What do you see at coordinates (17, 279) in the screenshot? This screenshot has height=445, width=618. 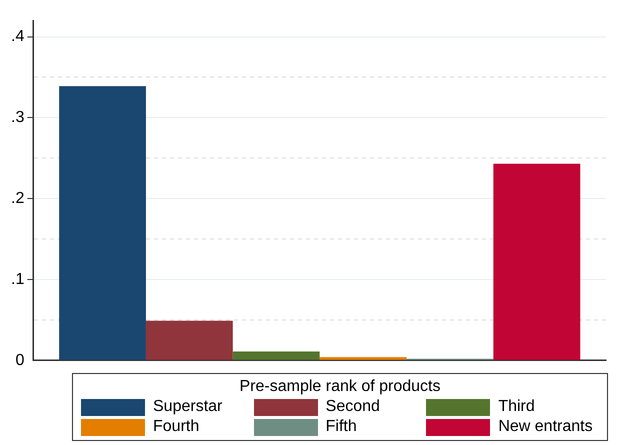 I see `y-tick-label: .1` at bounding box center [17, 279].